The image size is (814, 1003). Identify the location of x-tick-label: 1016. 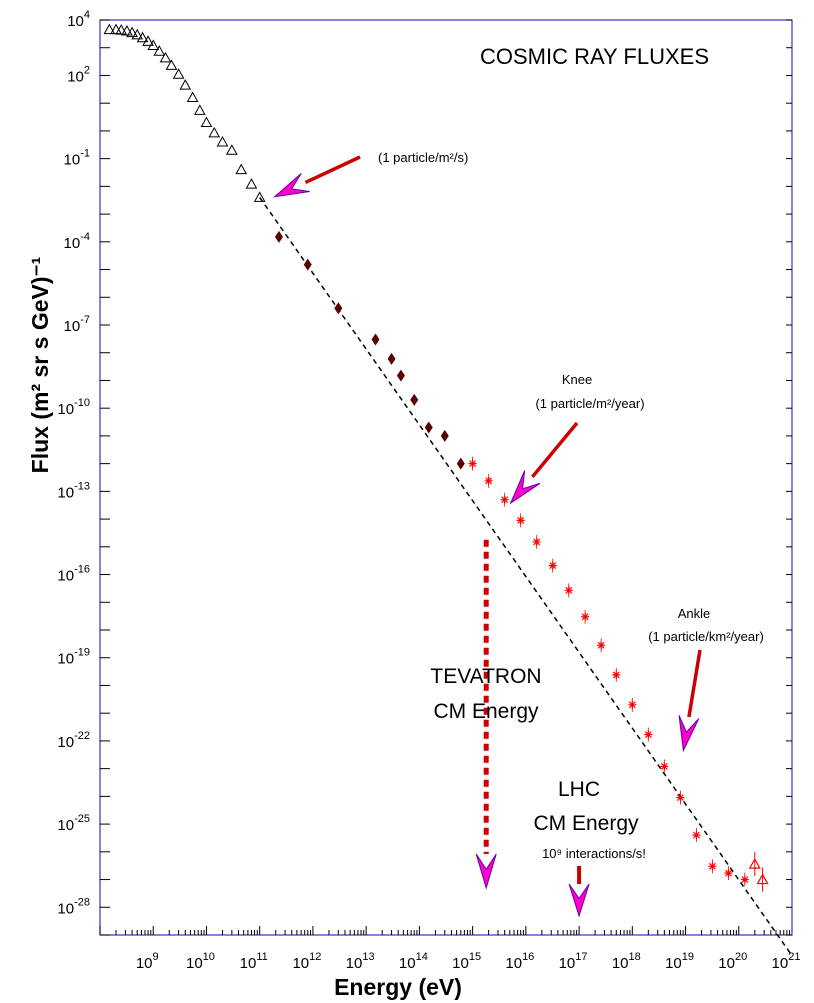
(519, 961).